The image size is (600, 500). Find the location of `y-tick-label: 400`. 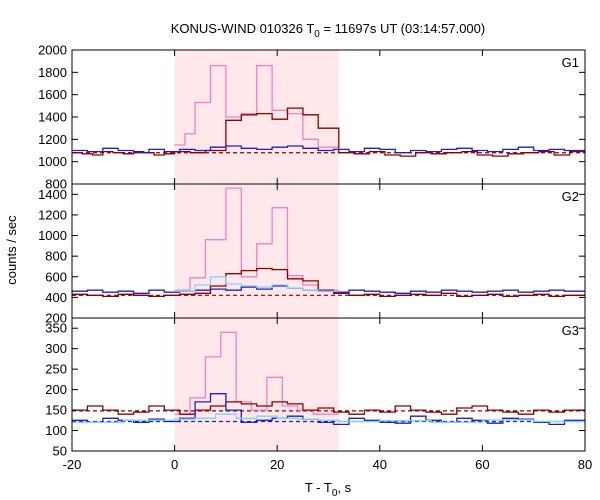

y-tick-label: 400 is located at coordinates (56, 297).